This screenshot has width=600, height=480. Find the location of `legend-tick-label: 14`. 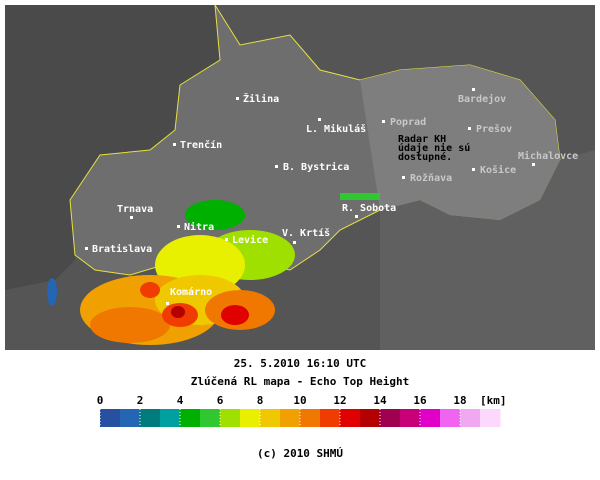

legend-tick-label: 14 is located at coordinates (380, 400).